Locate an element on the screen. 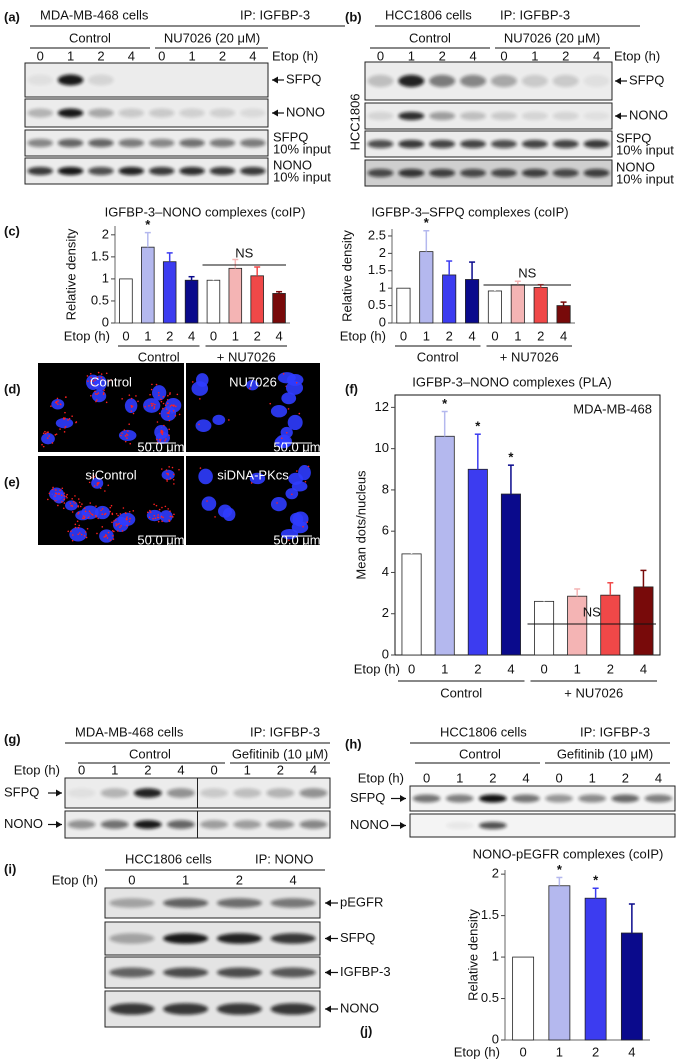 The height and width of the screenshot is (1062, 685). side-label: HCC1806 is located at coordinates (354, 121).